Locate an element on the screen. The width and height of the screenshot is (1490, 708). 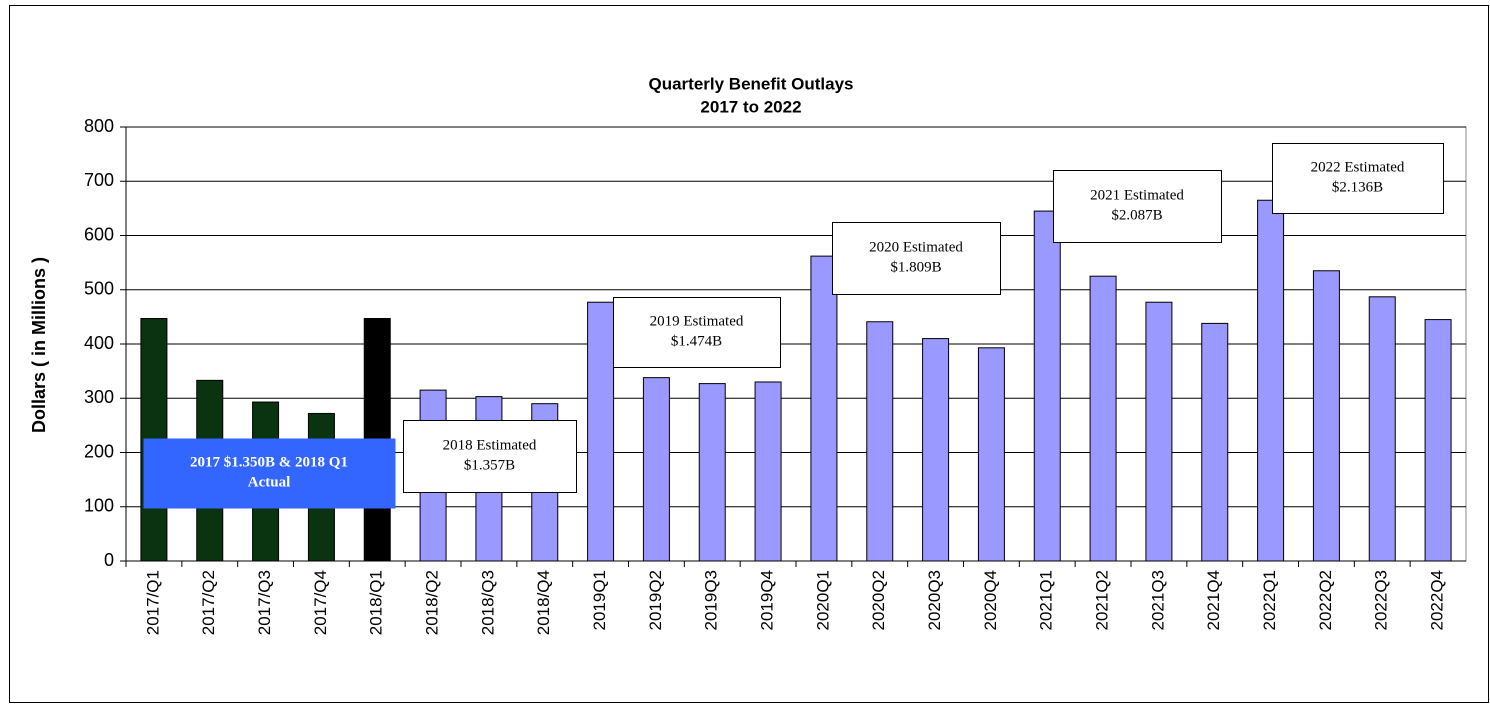
x-tick-label: 2018/Q4 is located at coordinates (543, 602).